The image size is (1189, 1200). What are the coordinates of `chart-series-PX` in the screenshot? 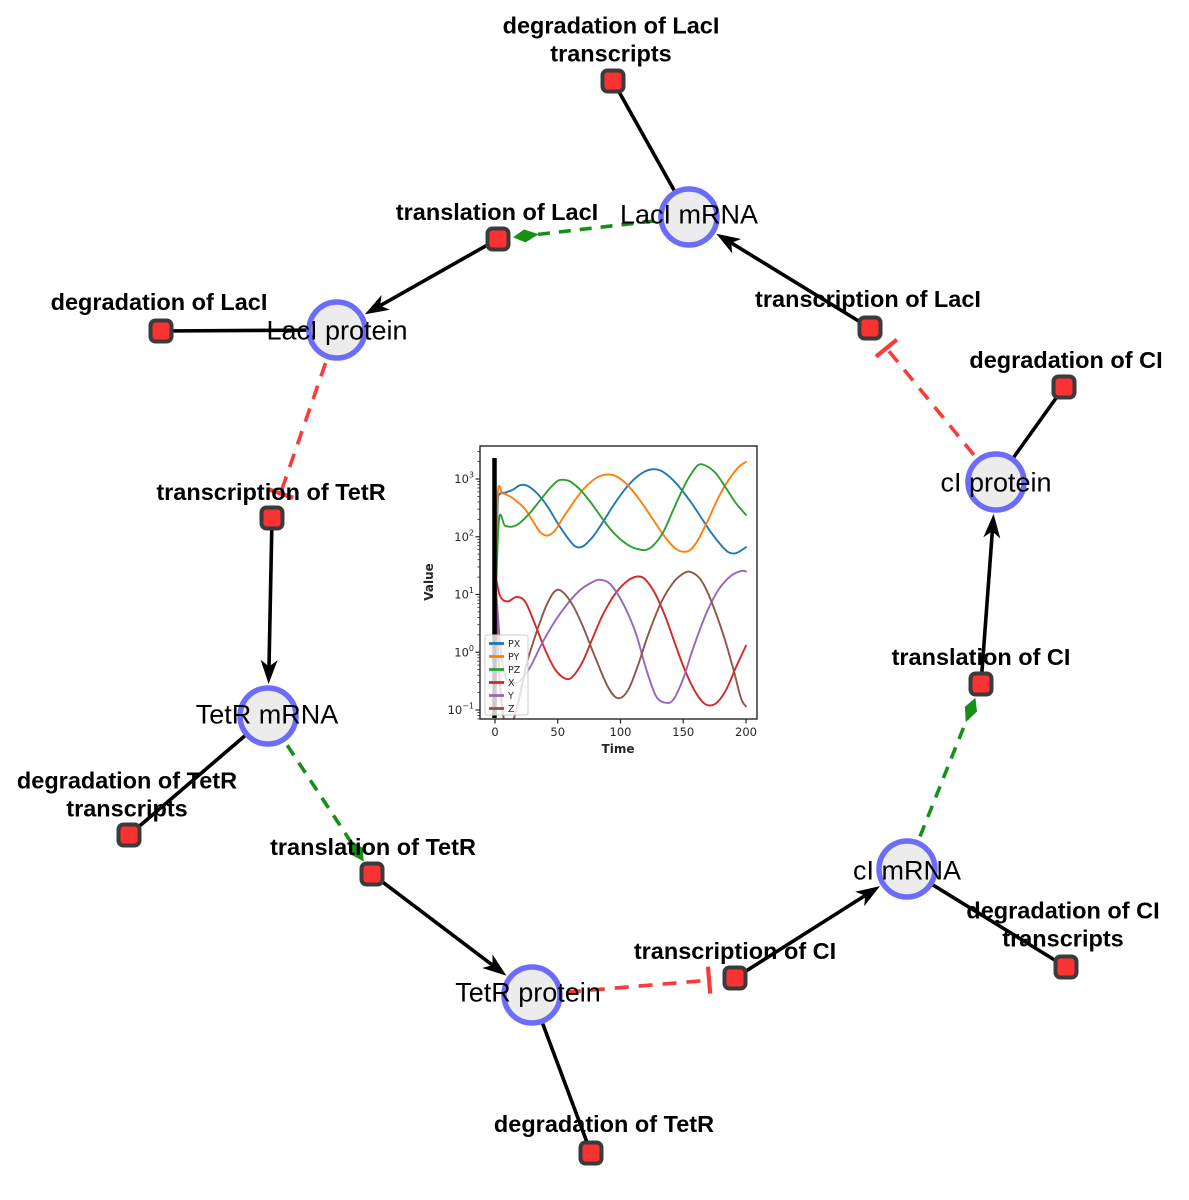 It's located at (620, 552).